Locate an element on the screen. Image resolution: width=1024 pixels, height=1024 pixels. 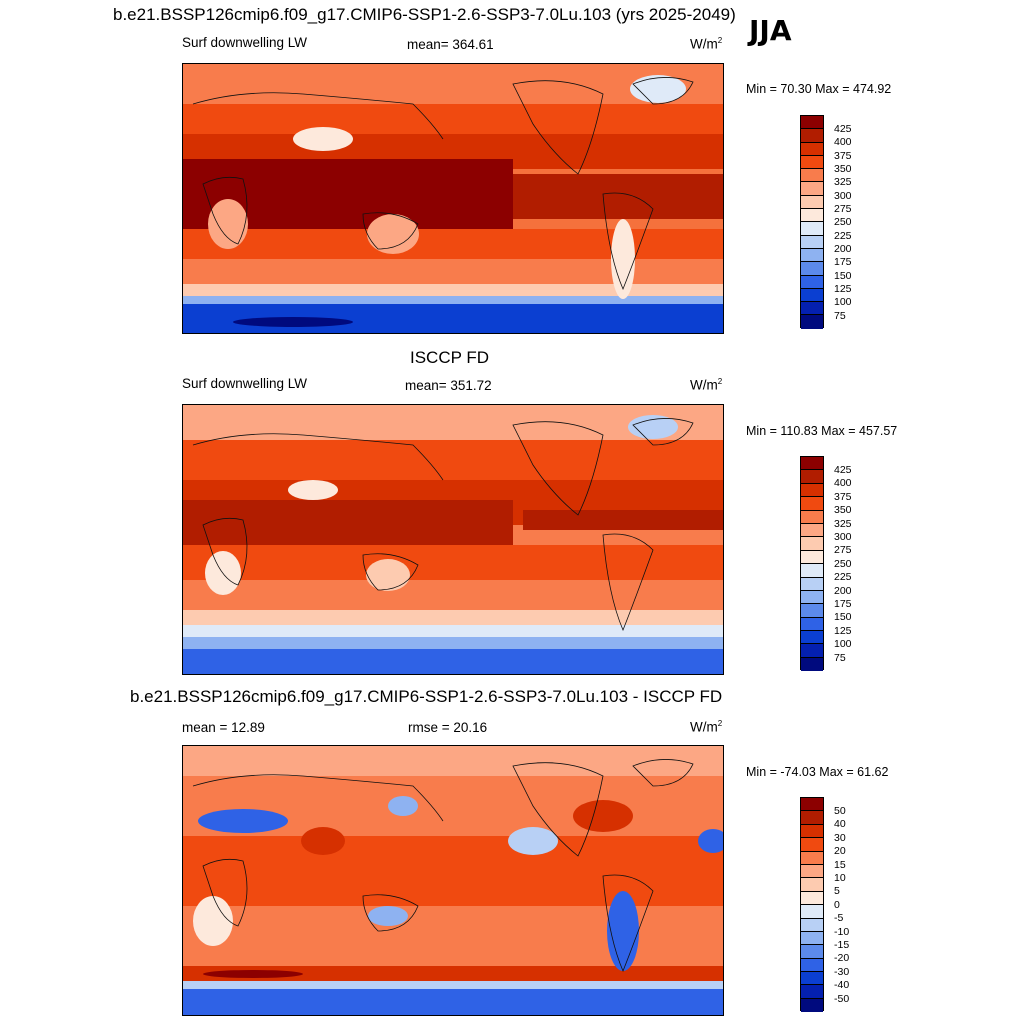
panel1-units: W/m2 is located at coordinates (706, 44).